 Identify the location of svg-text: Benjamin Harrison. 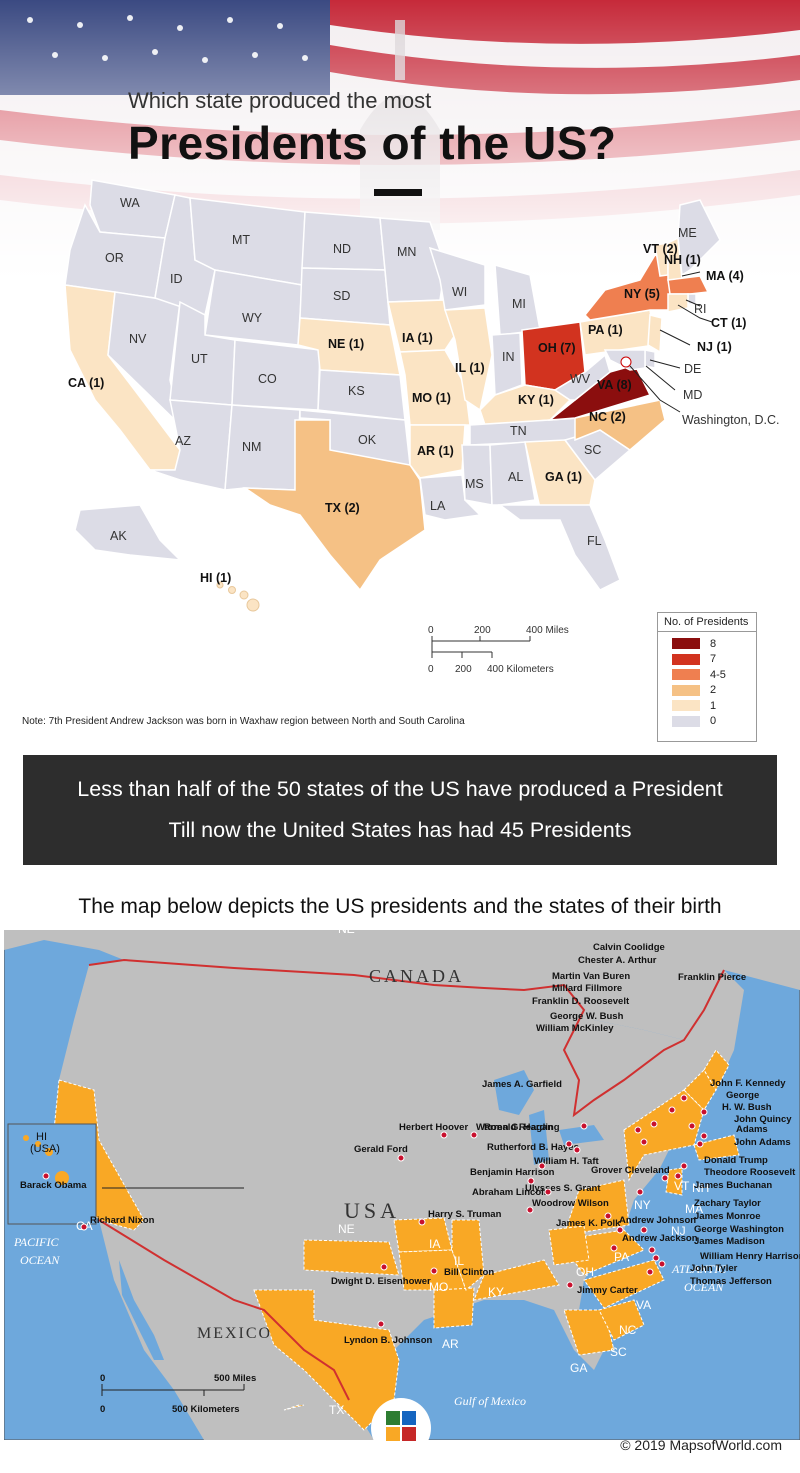
(512, 1172).